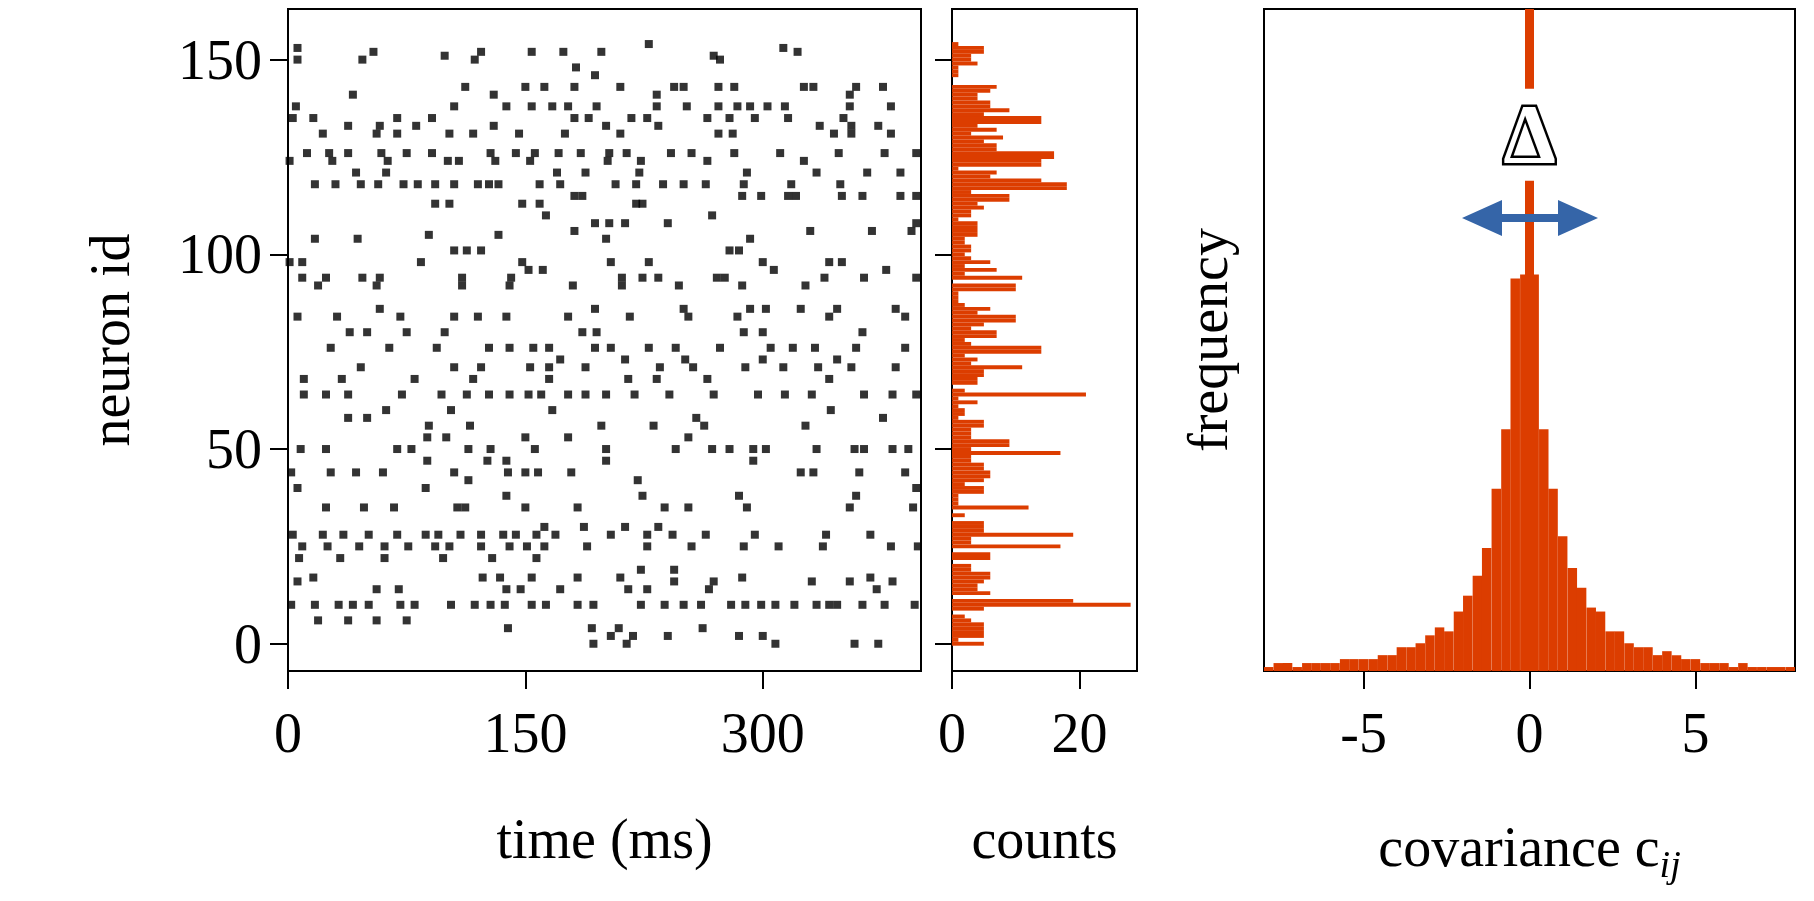 The height and width of the screenshot is (901, 1814). I want to click on y-tick-label: 0, so click(248, 643).